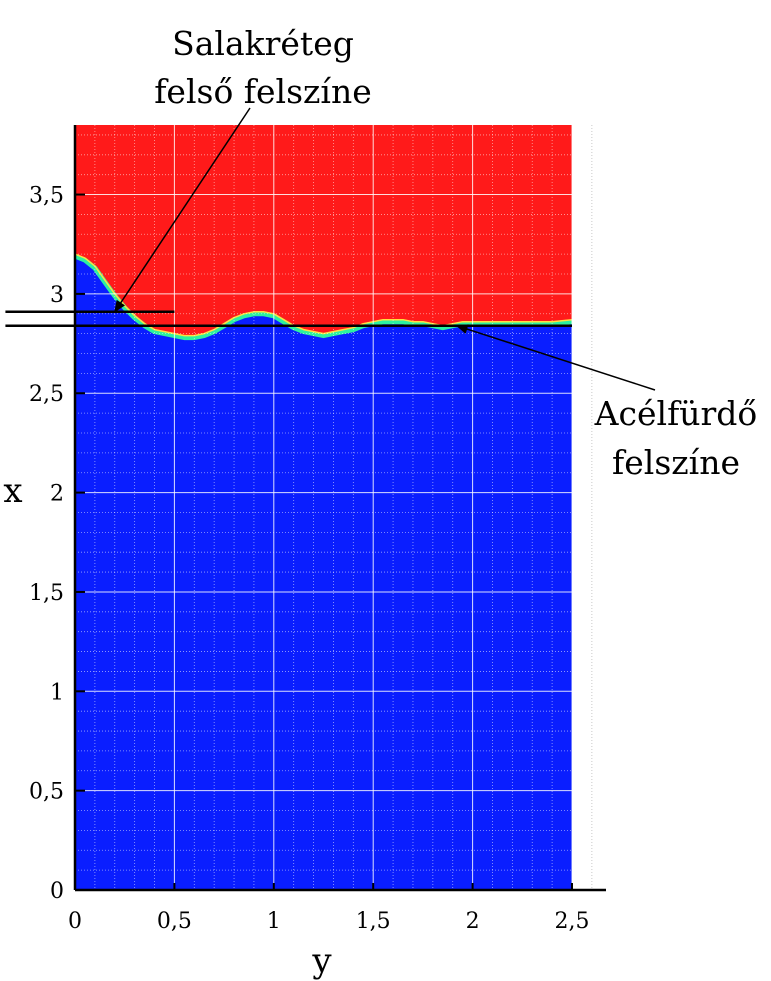  I want to click on slag-annotation-arrow, so click(182, 210).